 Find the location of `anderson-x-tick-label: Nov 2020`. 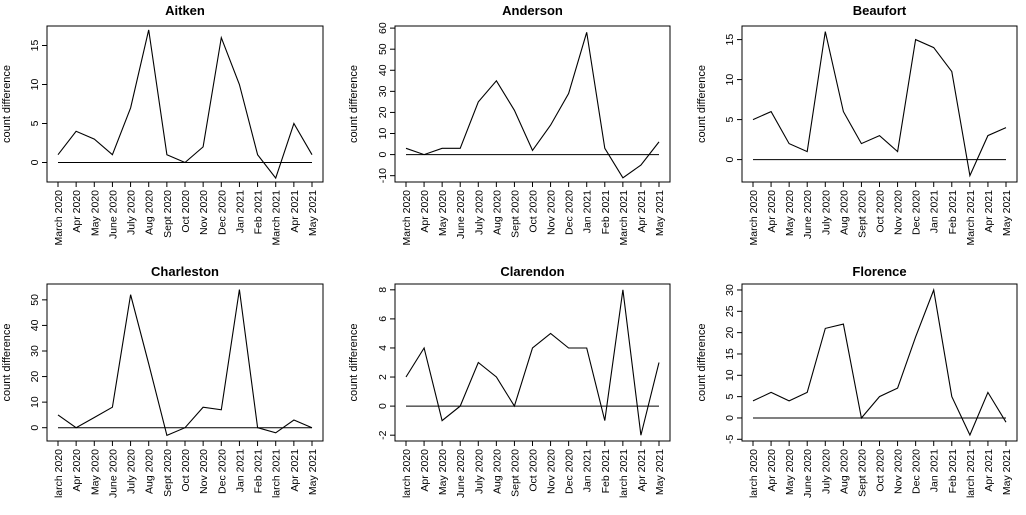

anderson-x-tick-label: Nov 2020 is located at coordinates (552, 212).